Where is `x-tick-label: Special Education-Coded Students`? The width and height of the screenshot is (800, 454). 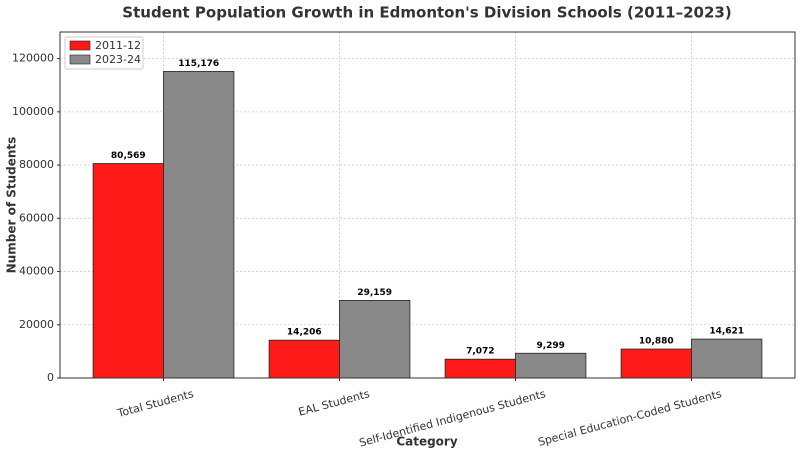
x-tick-label: Special Education-Coded Students is located at coordinates (630, 418).